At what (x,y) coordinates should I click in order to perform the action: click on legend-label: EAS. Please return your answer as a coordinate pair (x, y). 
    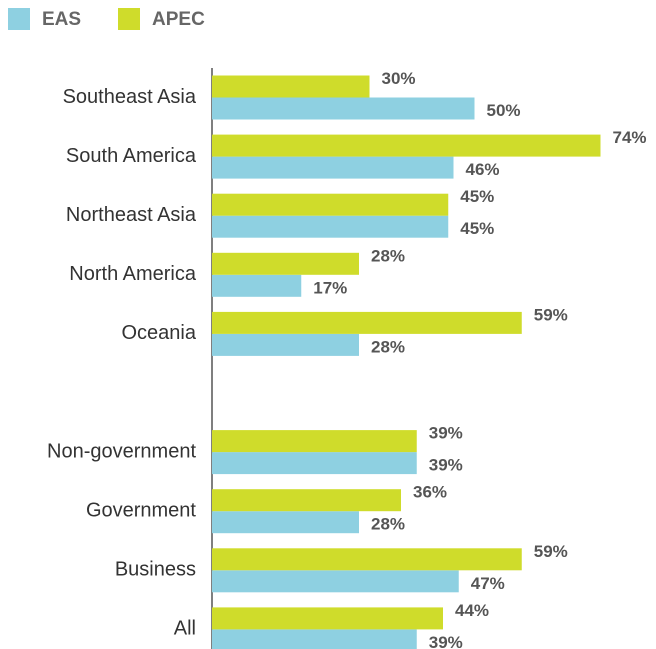
    Looking at the image, I should click on (61, 19).